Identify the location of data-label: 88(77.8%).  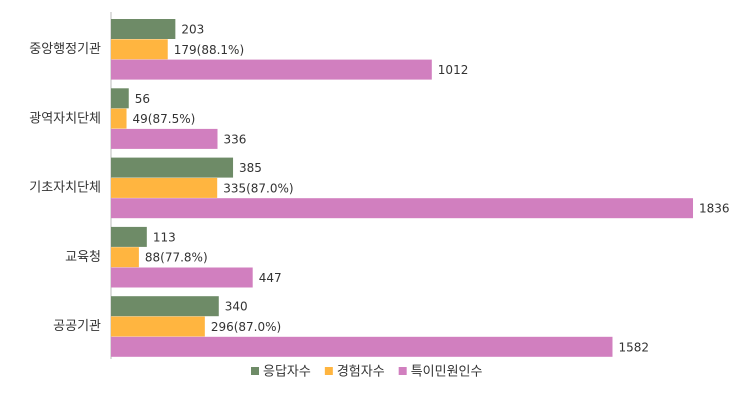
(176, 258).